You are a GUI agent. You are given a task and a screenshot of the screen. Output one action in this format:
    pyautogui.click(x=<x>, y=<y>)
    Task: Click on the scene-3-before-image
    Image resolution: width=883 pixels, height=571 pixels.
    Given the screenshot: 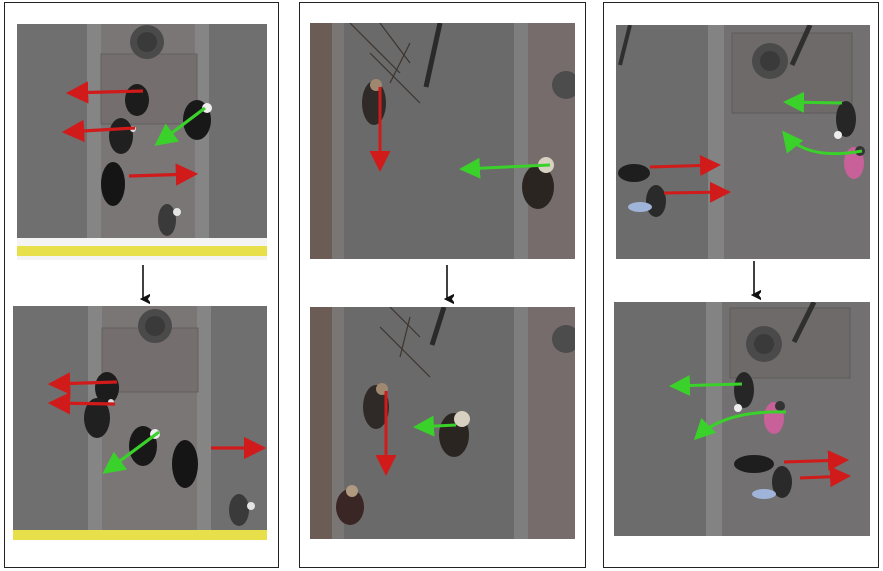 What is the action you would take?
    pyautogui.click(x=743, y=142)
    